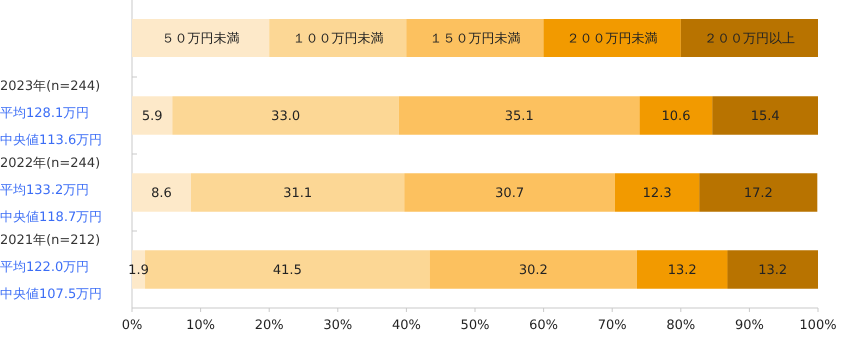  I want to click on data-label: 33.0, so click(285, 116).